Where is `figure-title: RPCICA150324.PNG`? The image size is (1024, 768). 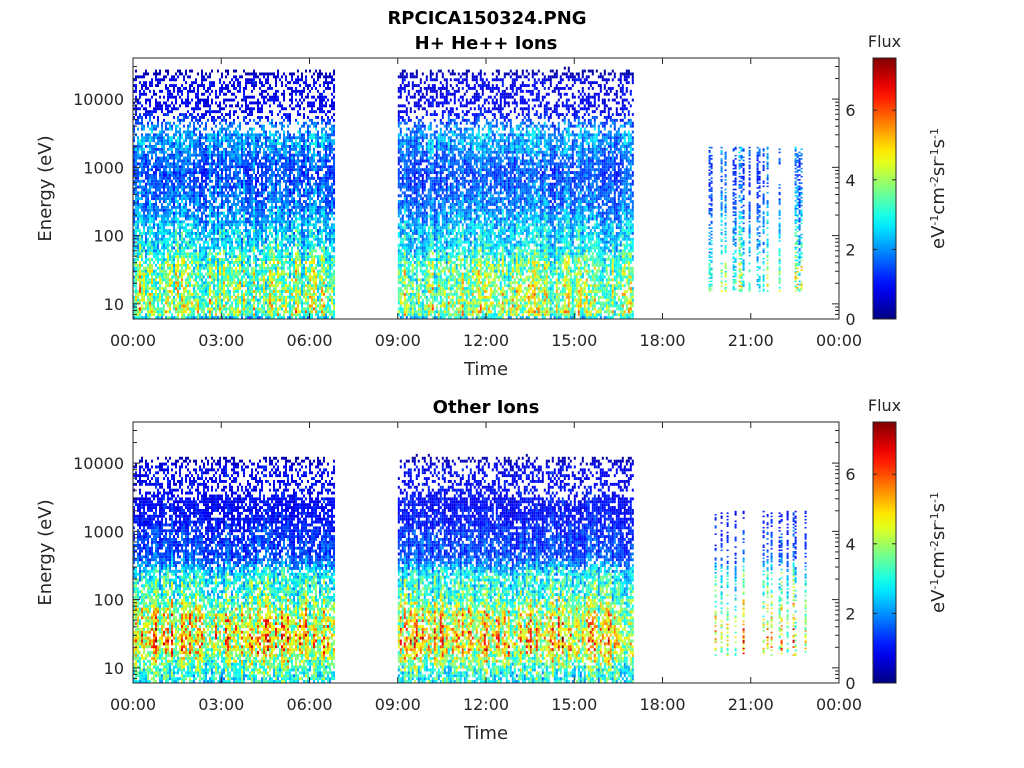
figure-title: RPCICA150324.PNG is located at coordinates (486, 18).